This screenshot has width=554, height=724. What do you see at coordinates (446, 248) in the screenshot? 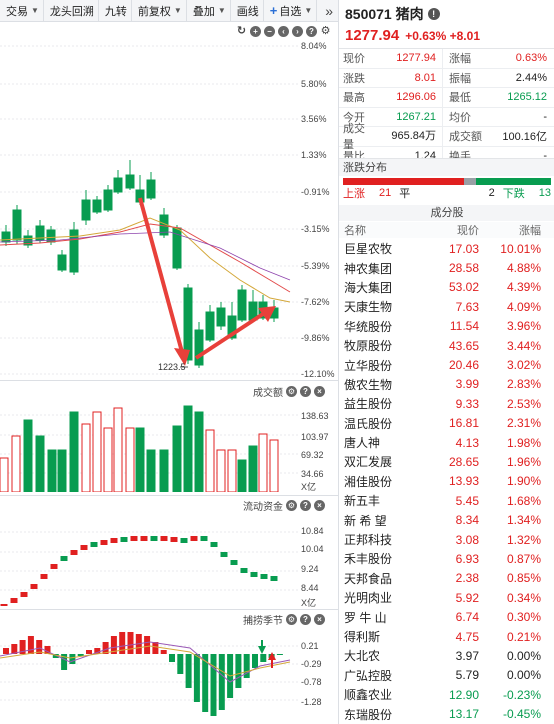
I see `list-item: 巨星农牧 17.03 10.01%` at bounding box center [446, 248].